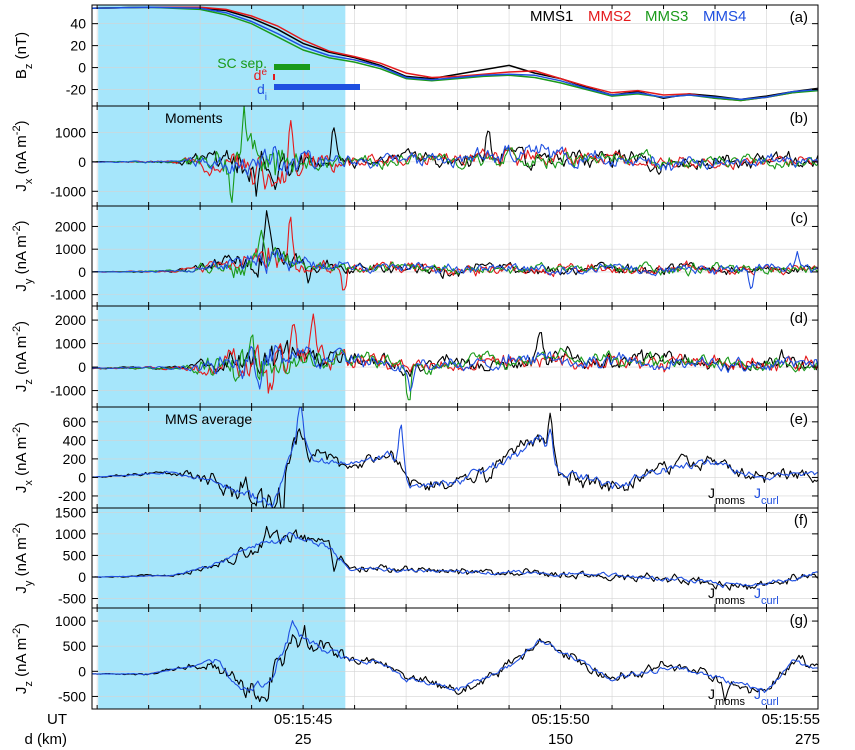 This screenshot has height=750, width=855. I want to click on scale-bar-label-sup: e, so click(264, 72).